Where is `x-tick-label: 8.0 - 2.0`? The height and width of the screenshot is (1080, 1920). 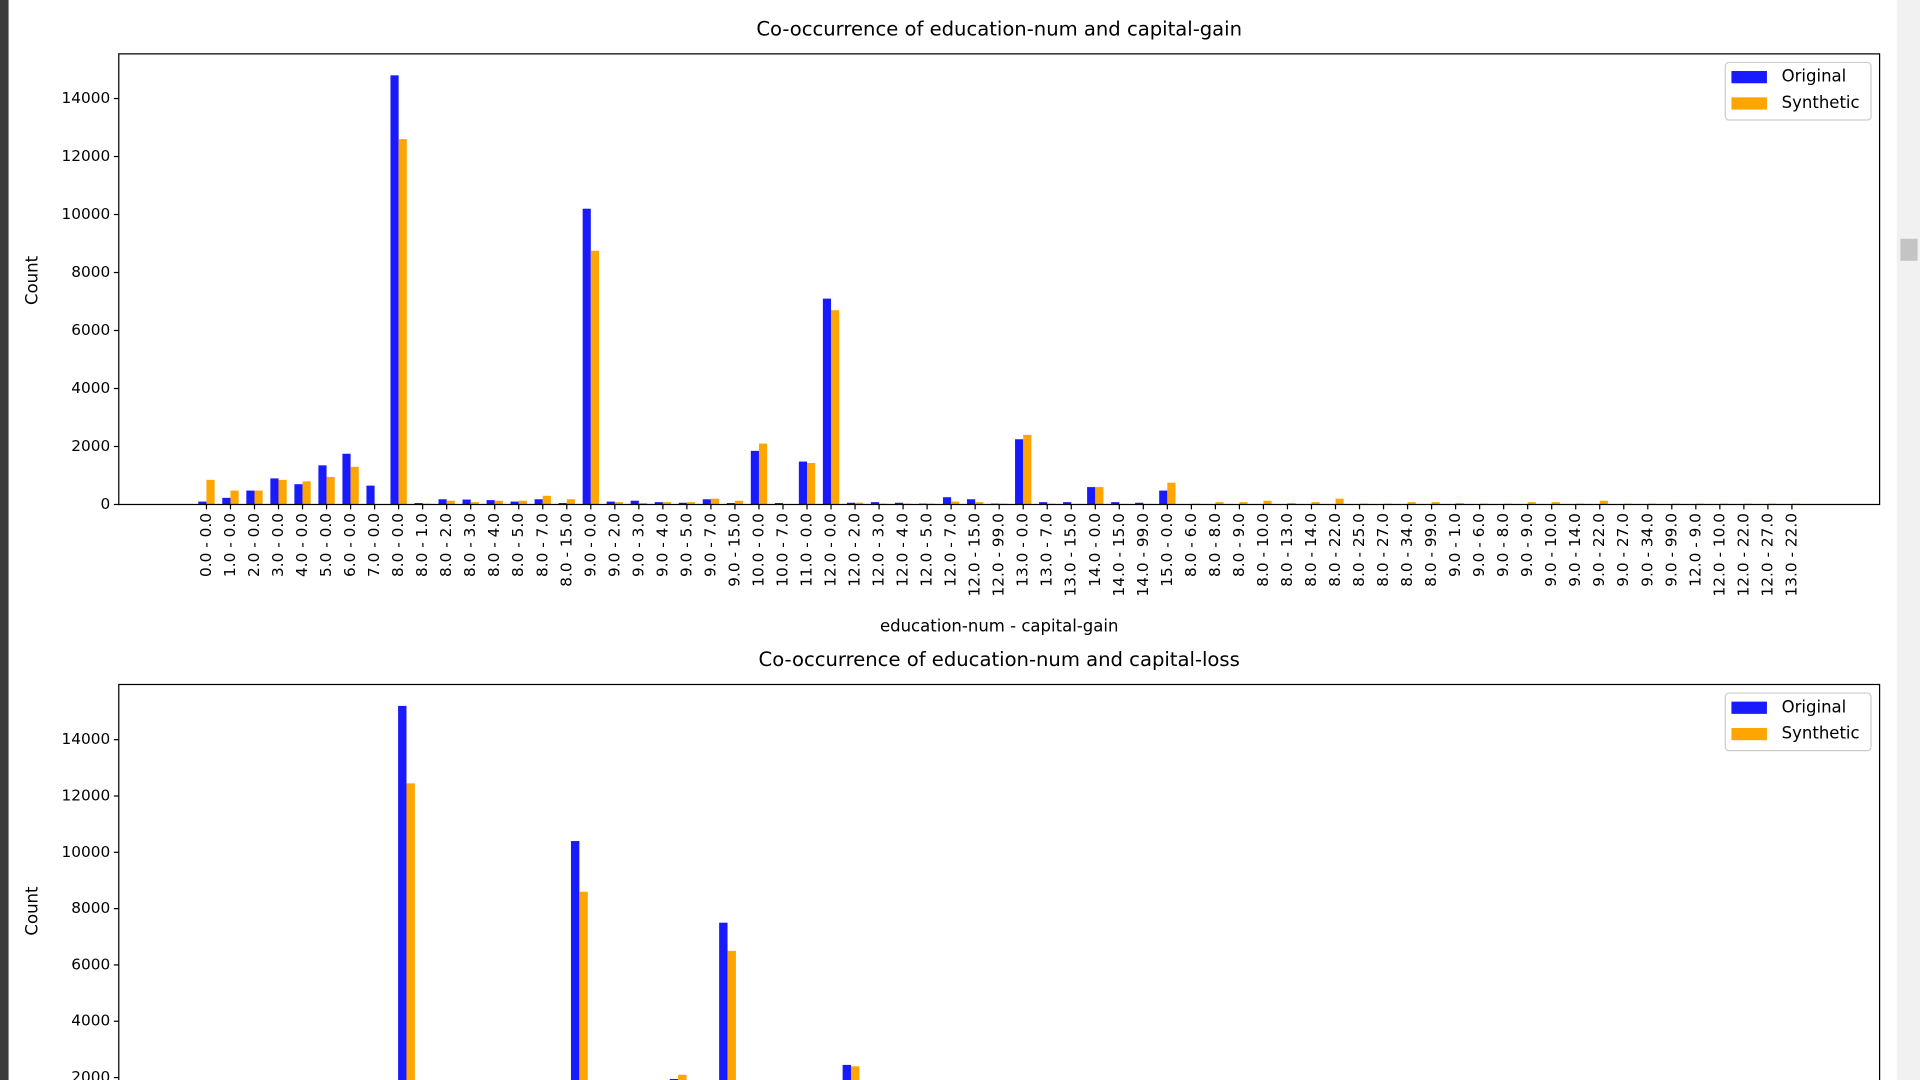
x-tick-label: 8.0 - 2.0 is located at coordinates (446, 545).